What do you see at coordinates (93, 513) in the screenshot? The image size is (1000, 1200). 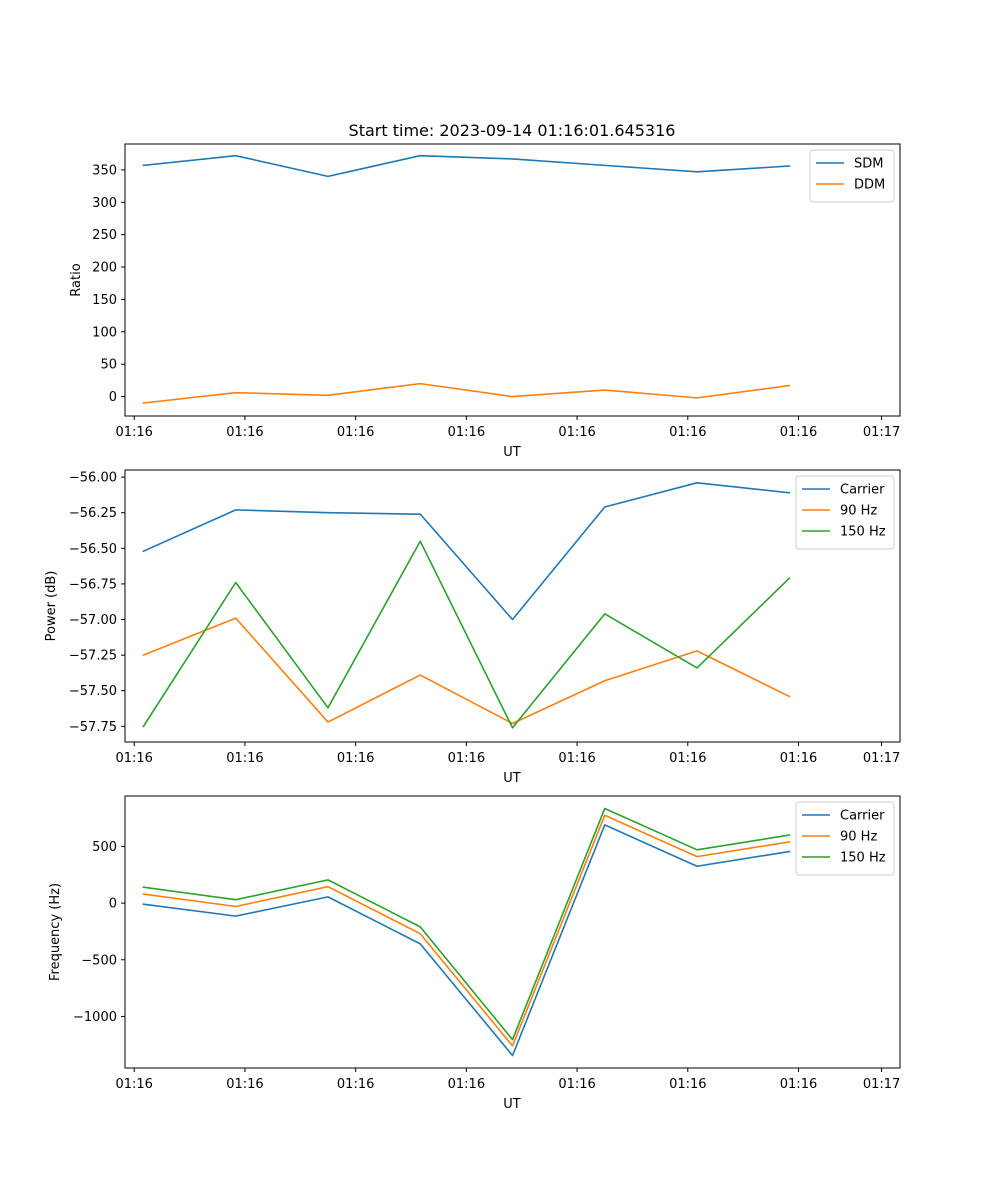 I see `y-tick-label: −56.25` at bounding box center [93, 513].